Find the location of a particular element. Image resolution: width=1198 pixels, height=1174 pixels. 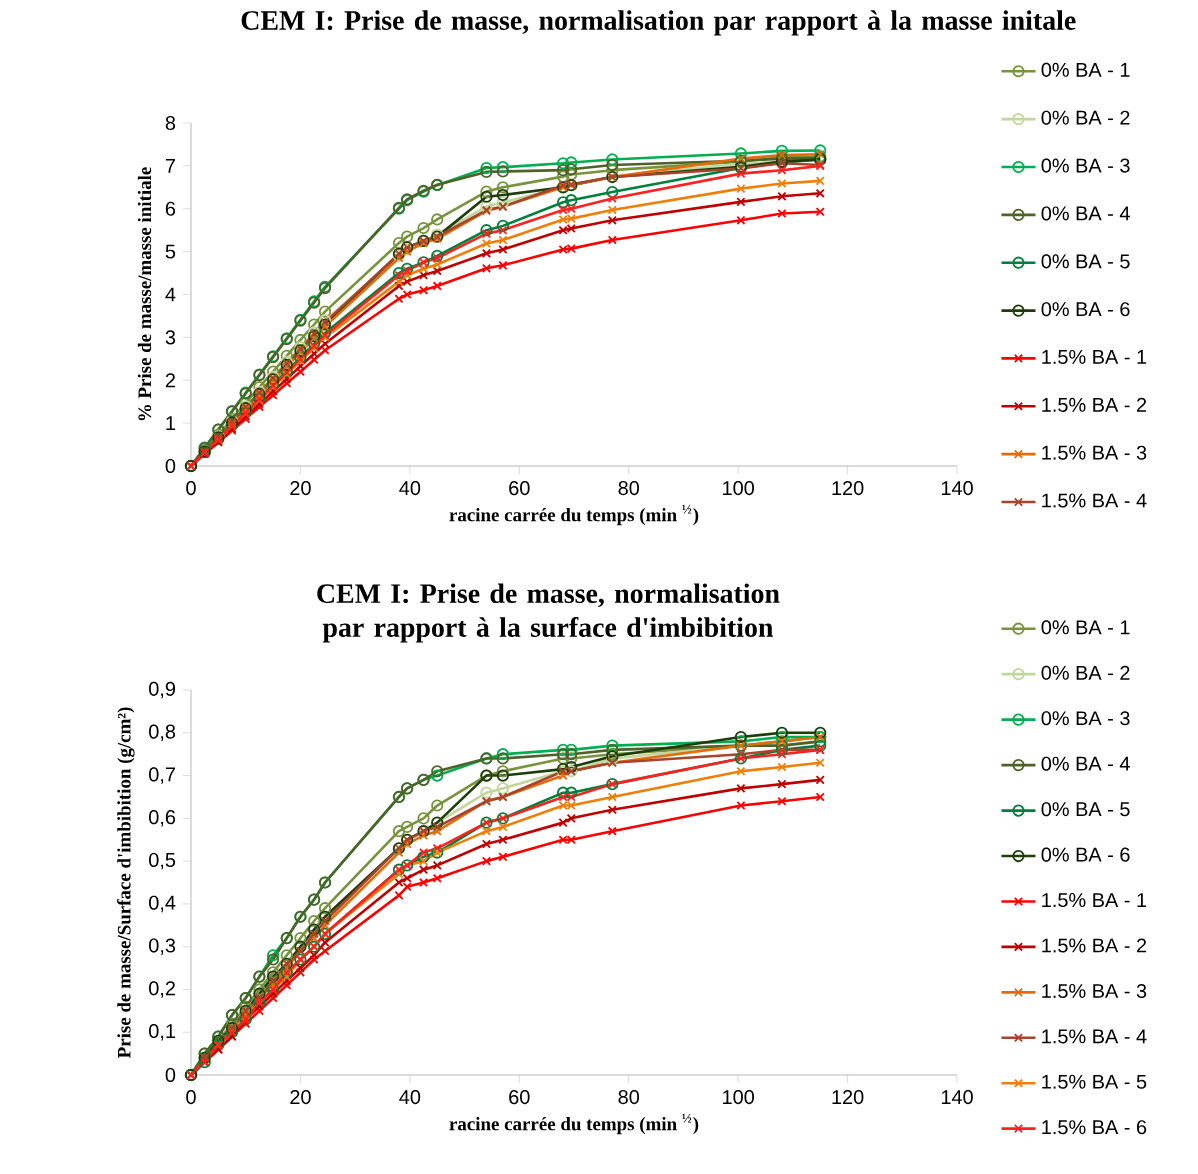

y-tick-label: 5 is located at coordinates (170, 251).